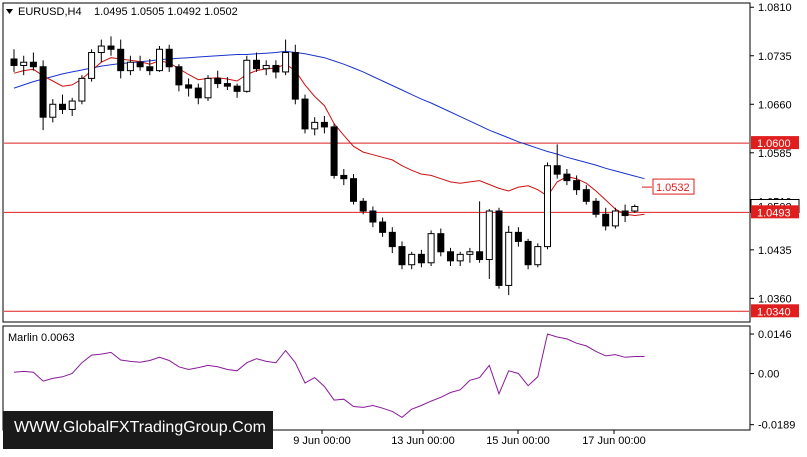 The image size is (807, 457). Describe the element at coordinates (41, 338) in the screenshot. I see `indicator-title: Marlin 0.0063` at that location.